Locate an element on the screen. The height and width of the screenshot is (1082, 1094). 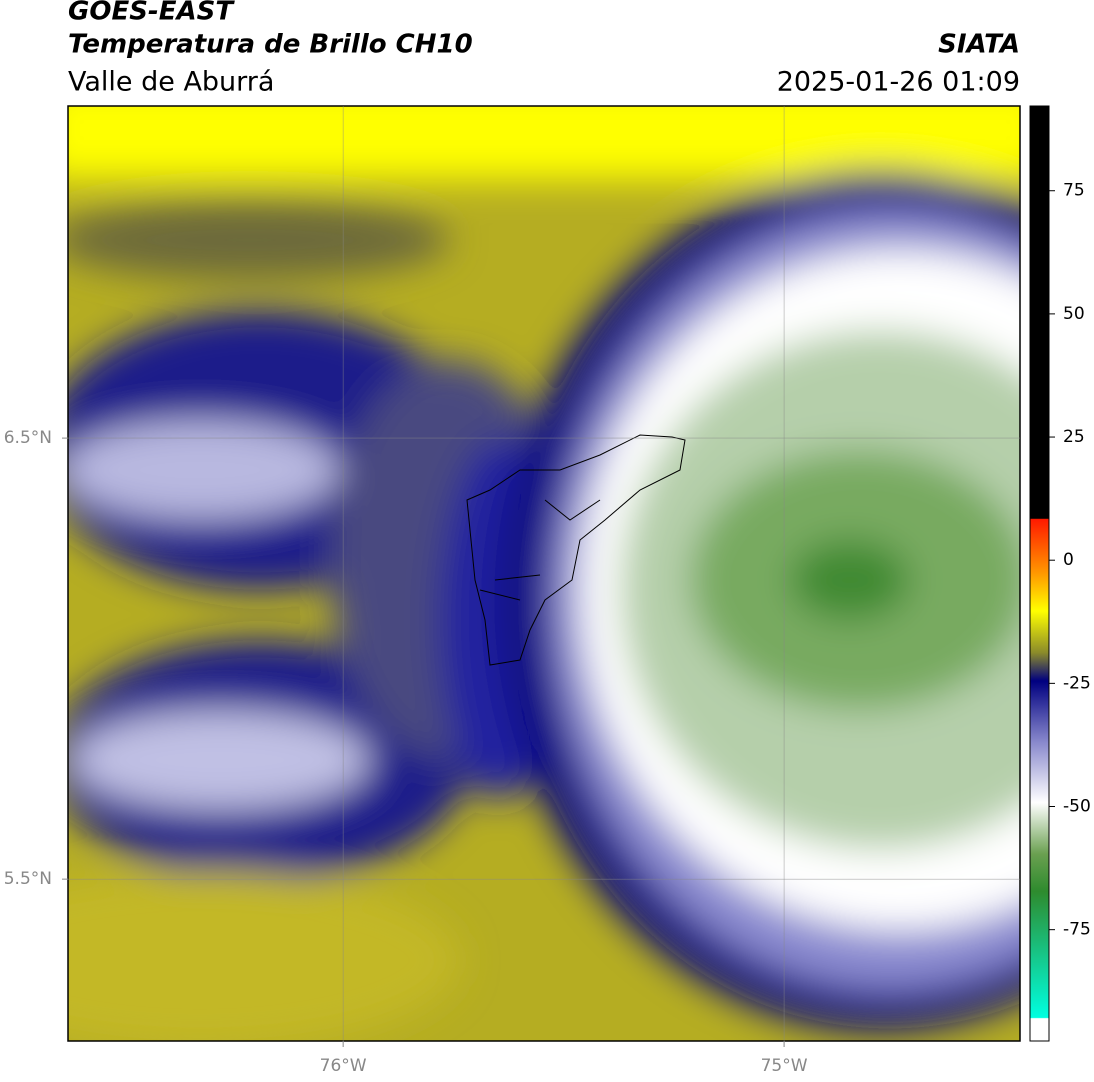
colorbar-tick-label: 25 is located at coordinates (1074, 437).